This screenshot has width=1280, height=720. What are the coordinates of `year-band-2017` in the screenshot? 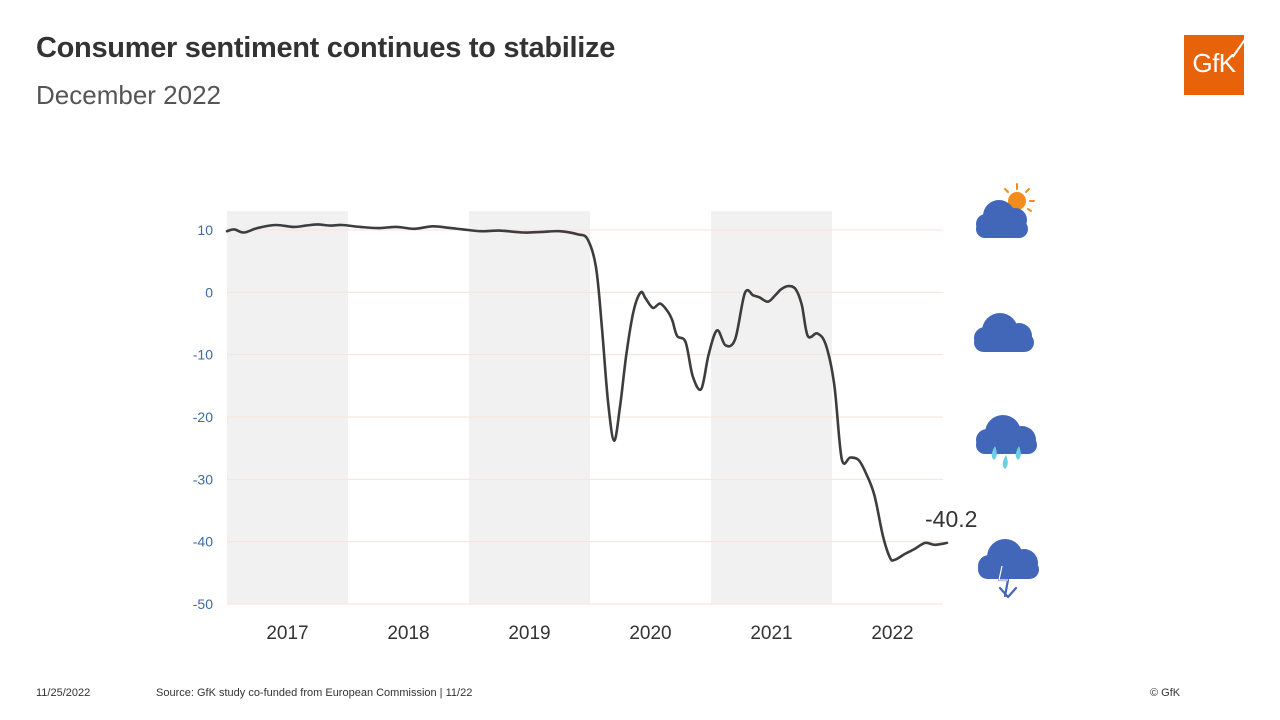 It's located at (287, 407).